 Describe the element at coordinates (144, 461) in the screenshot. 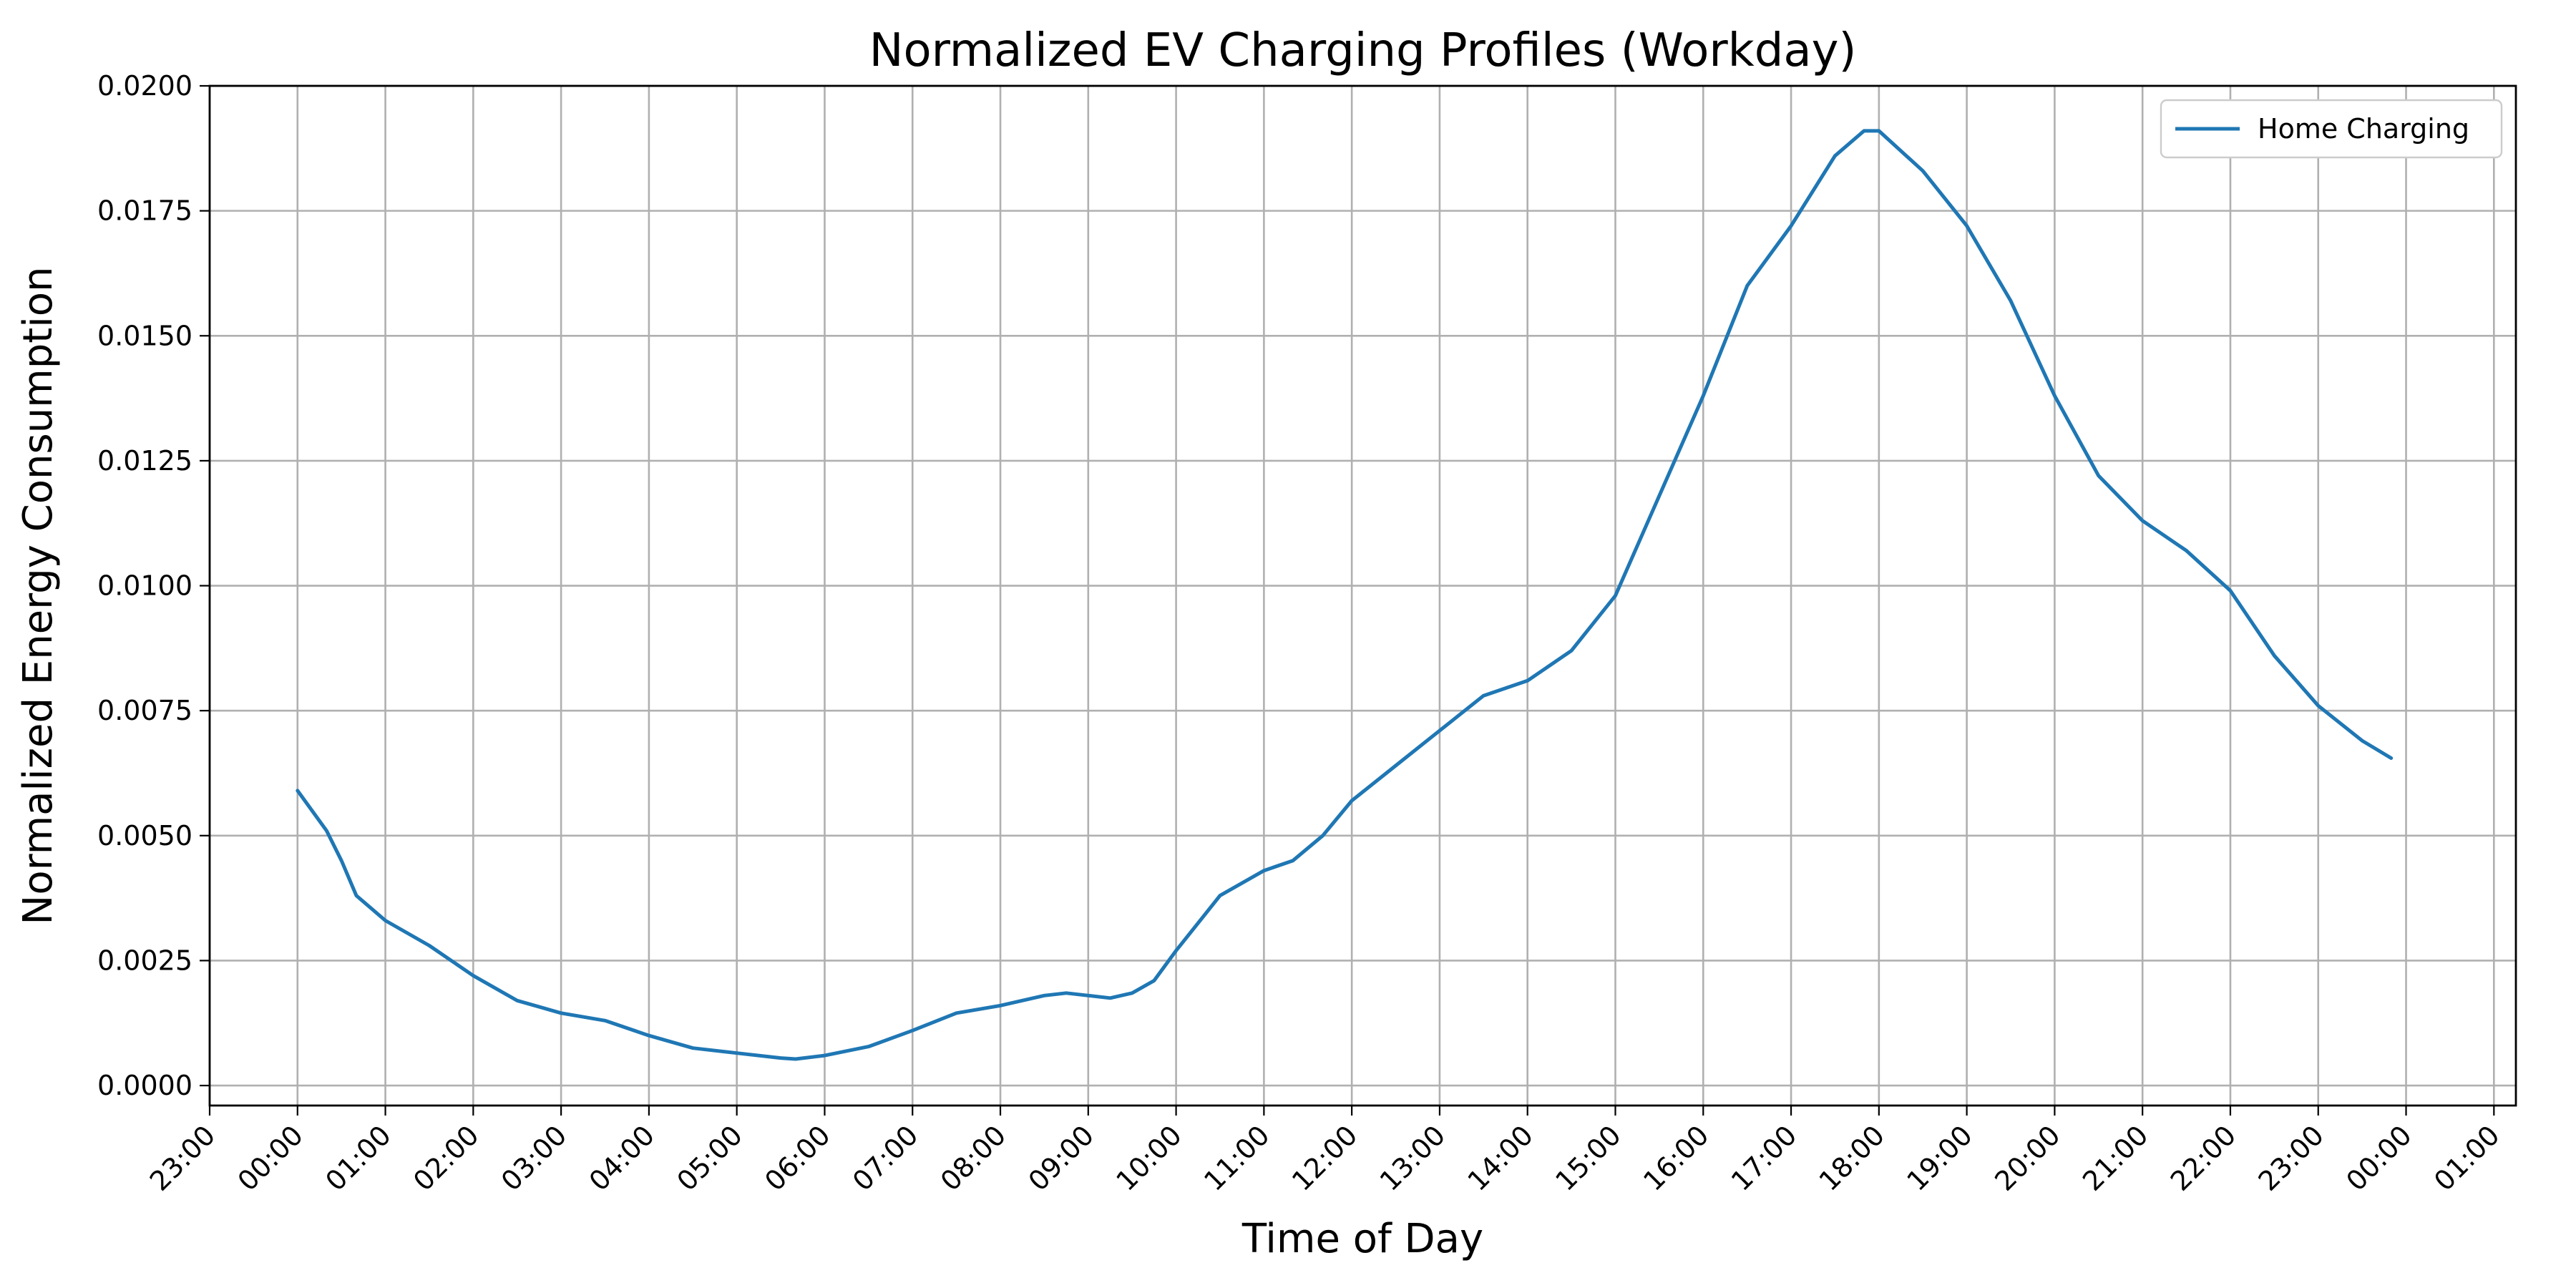

I see `y-tick-label: 0.0125` at that location.